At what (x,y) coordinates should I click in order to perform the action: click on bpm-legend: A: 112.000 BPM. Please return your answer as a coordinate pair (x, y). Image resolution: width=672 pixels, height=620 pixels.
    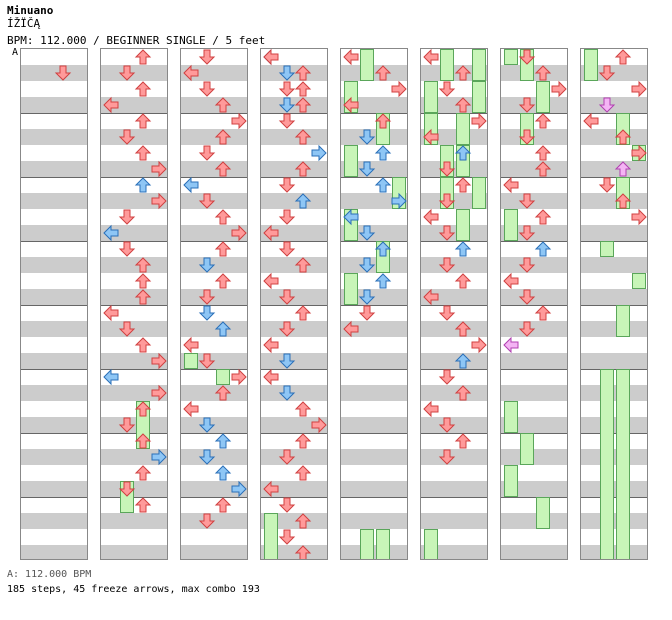
    Looking at the image, I should click on (49, 574).